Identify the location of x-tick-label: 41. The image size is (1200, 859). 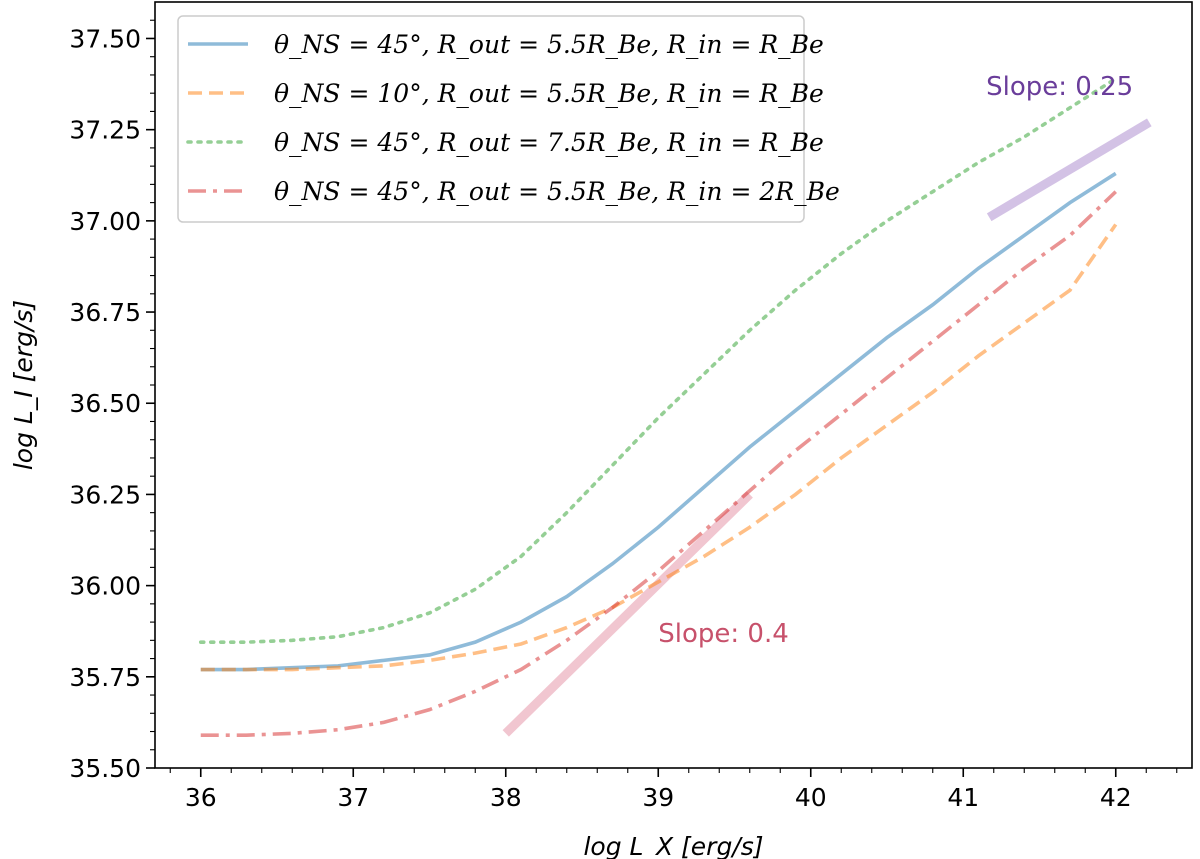
(963, 797).